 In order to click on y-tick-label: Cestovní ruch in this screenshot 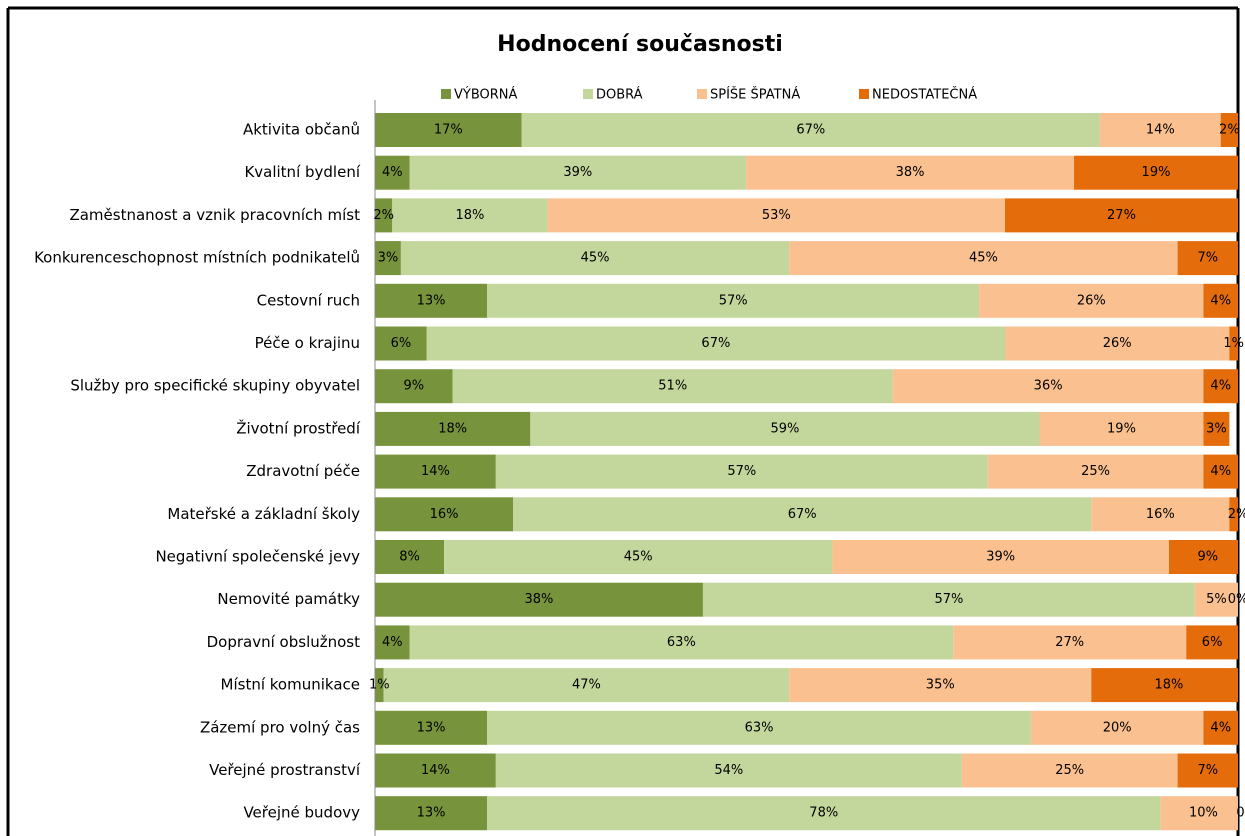, I will do `click(308, 300)`.